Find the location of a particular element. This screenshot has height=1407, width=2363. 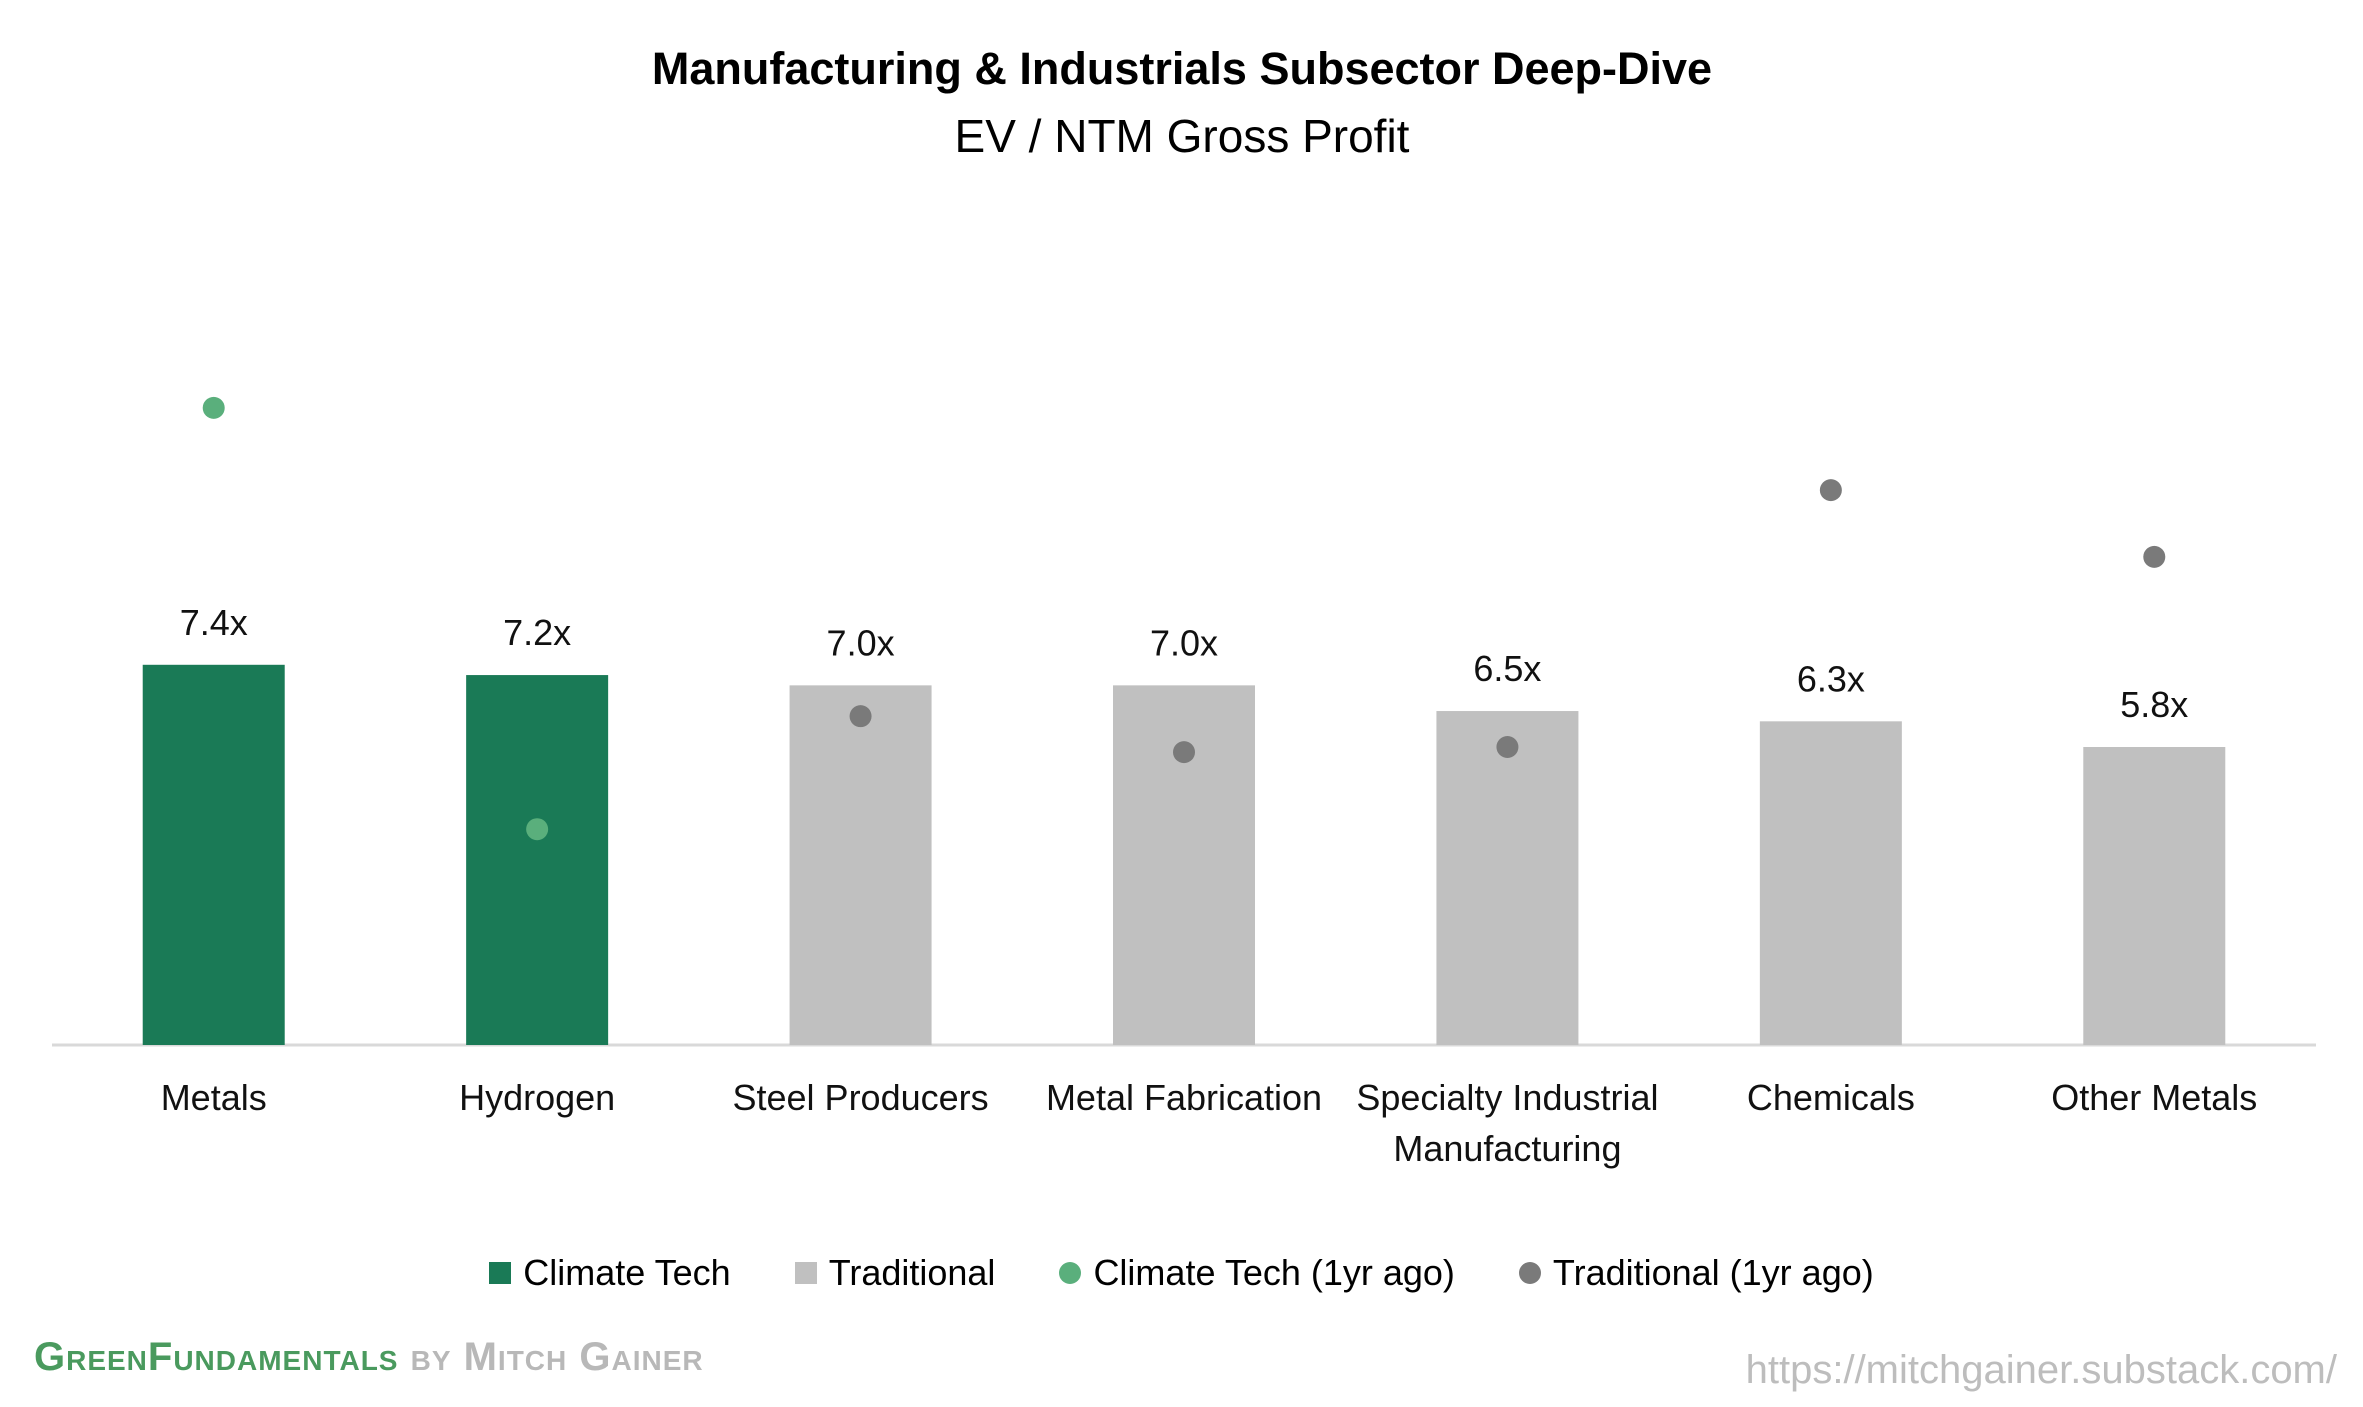

legend-item-3: Traditional (1yr ago) is located at coordinates (1696, 1273).